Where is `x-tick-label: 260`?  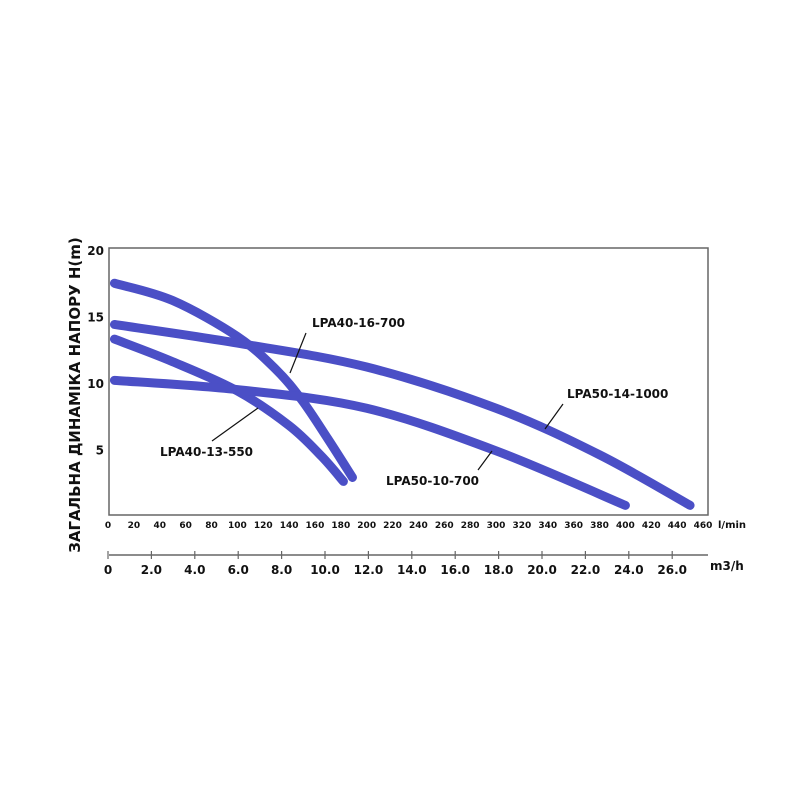
x-tick-label: 260 is located at coordinates (444, 526).